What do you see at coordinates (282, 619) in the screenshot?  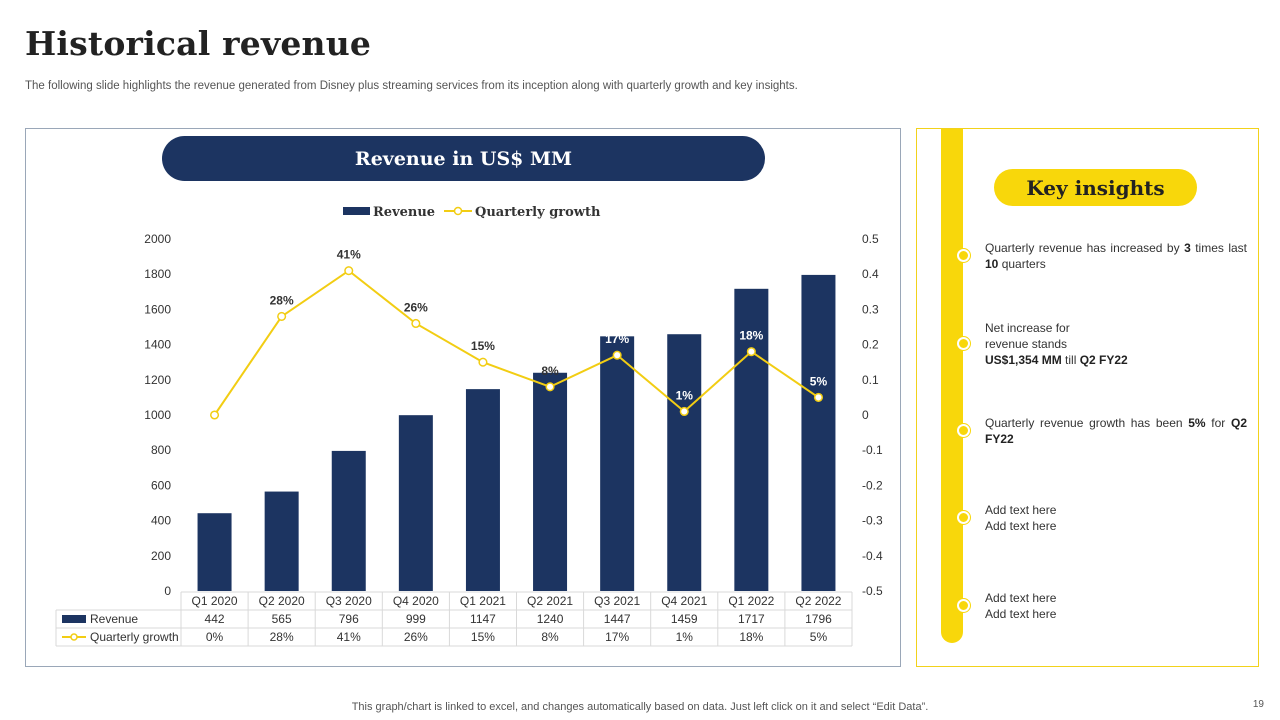 I see `table-cell: 565` at bounding box center [282, 619].